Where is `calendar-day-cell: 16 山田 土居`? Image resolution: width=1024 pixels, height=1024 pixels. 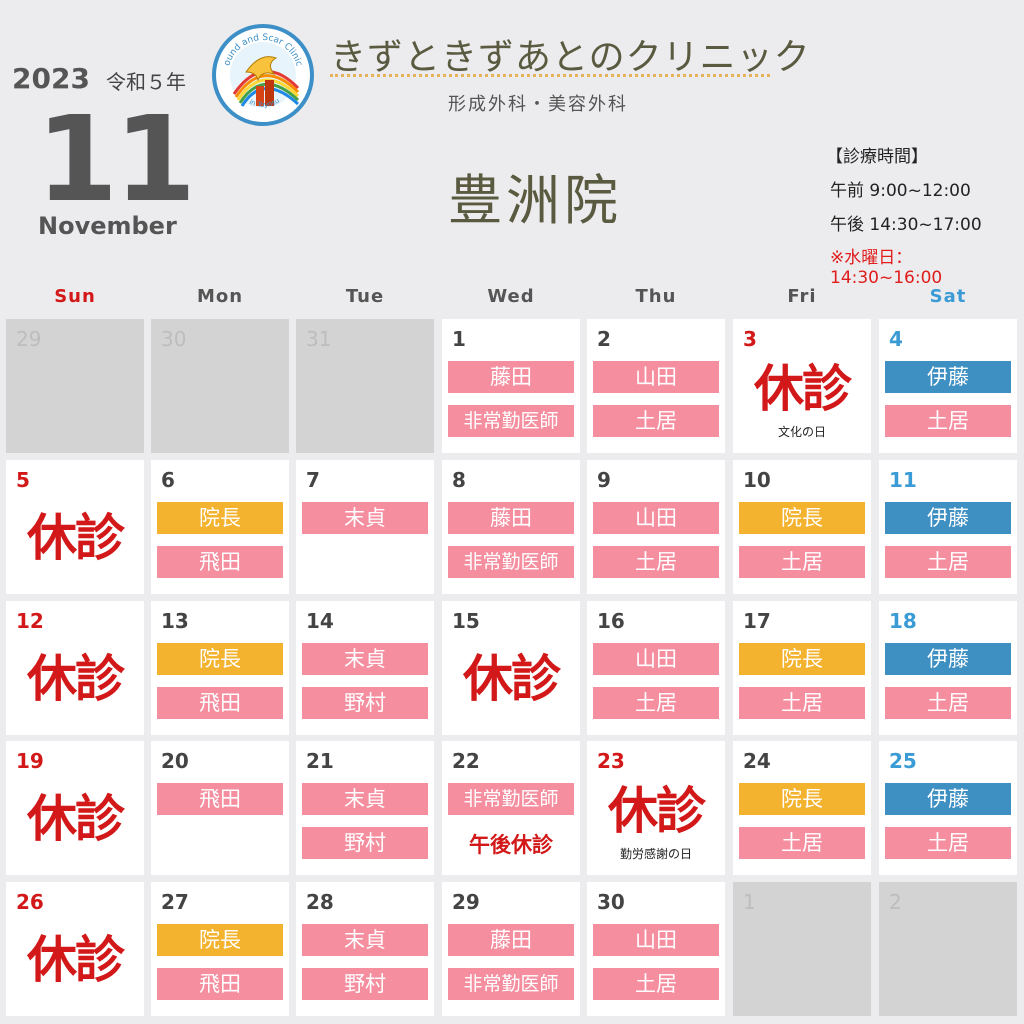 calendar-day-cell: 16 山田 土居 is located at coordinates (656, 668).